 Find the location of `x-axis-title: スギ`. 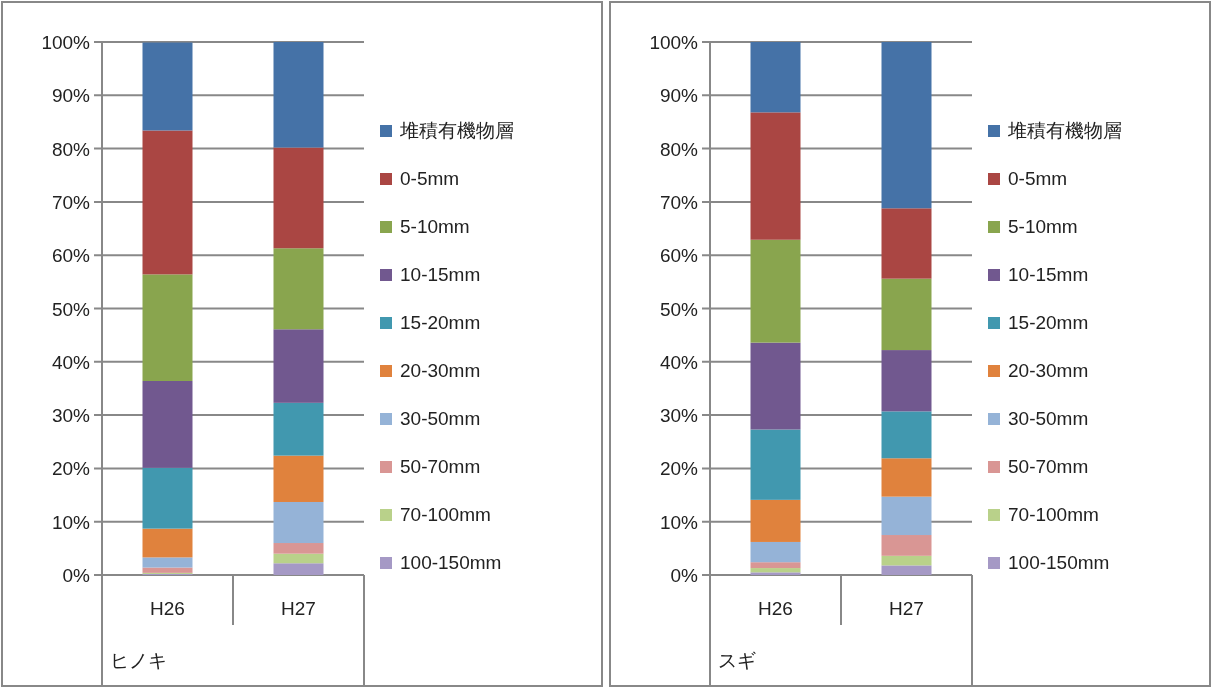

x-axis-title: スギ is located at coordinates (737, 660).